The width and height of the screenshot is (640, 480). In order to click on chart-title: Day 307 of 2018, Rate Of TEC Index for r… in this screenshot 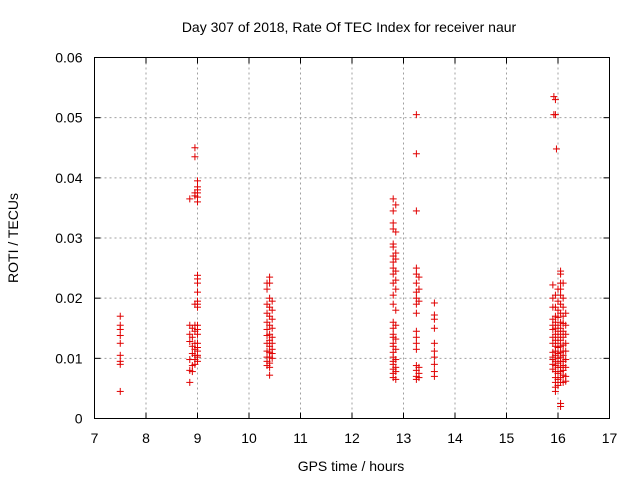, I will do `click(349, 27)`.